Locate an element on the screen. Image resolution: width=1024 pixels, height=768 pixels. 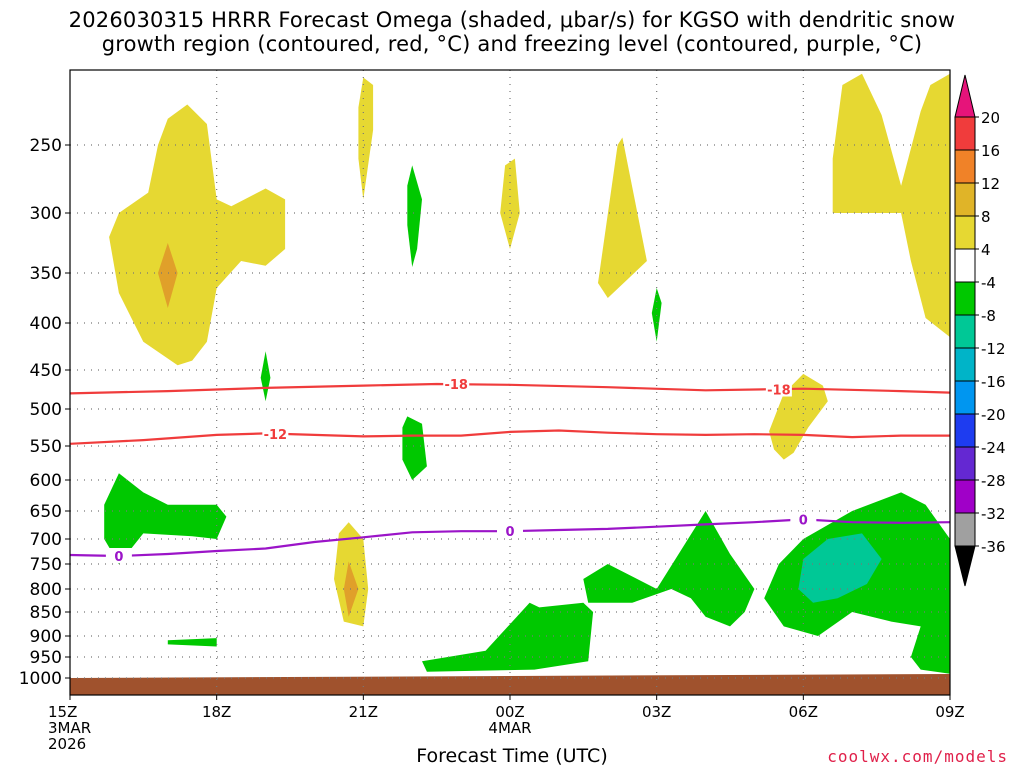
y-tick-label: 250 is located at coordinates (46, 146).